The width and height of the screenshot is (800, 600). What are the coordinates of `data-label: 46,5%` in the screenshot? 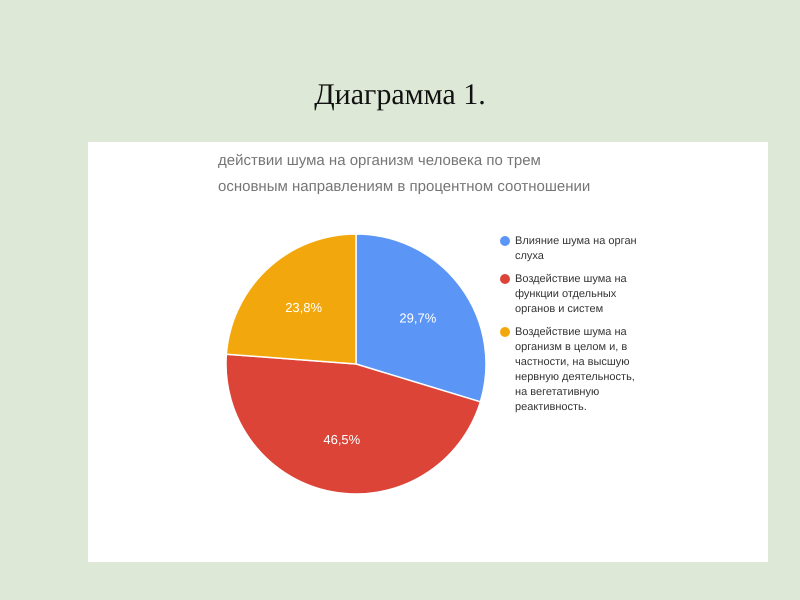 It's located at (342, 440).